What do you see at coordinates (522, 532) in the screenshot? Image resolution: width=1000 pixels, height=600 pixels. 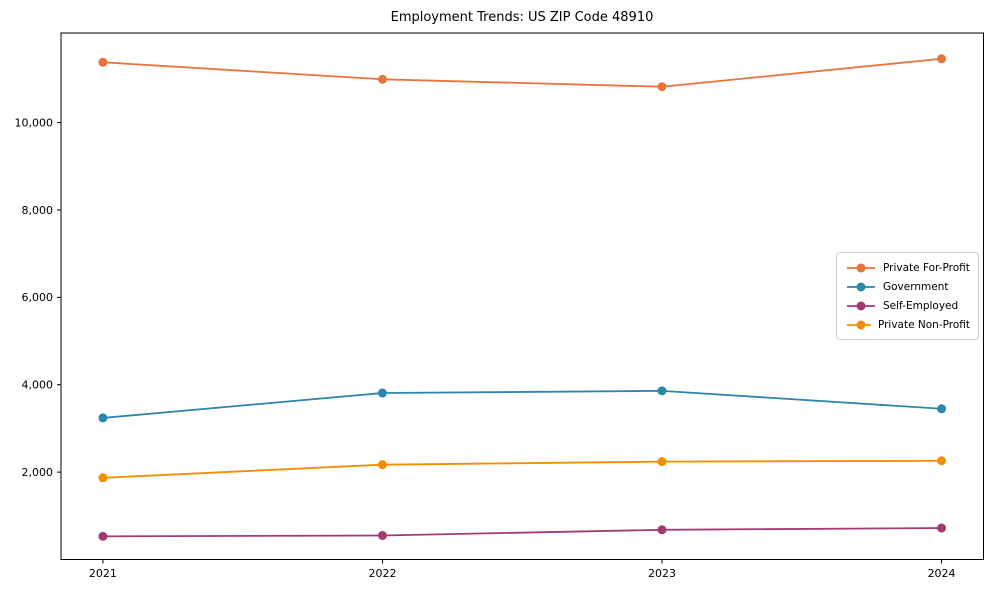 I see `series-line-self-employed` at bounding box center [522, 532].